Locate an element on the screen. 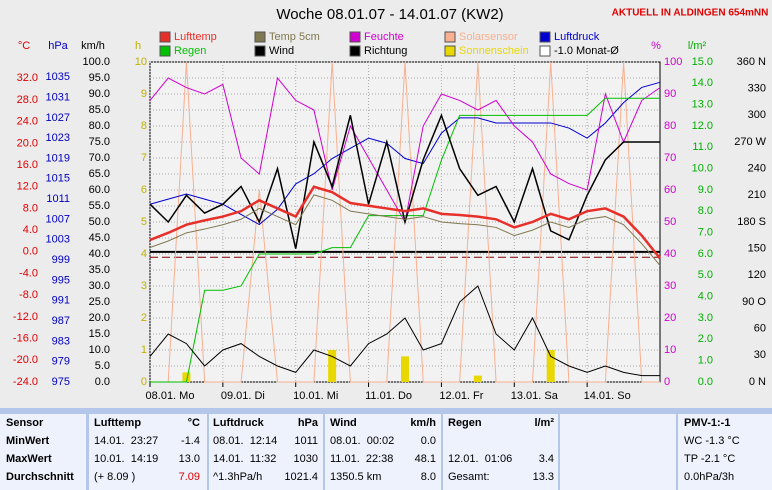  y-tick-label: 50.0 is located at coordinates (99, 222).